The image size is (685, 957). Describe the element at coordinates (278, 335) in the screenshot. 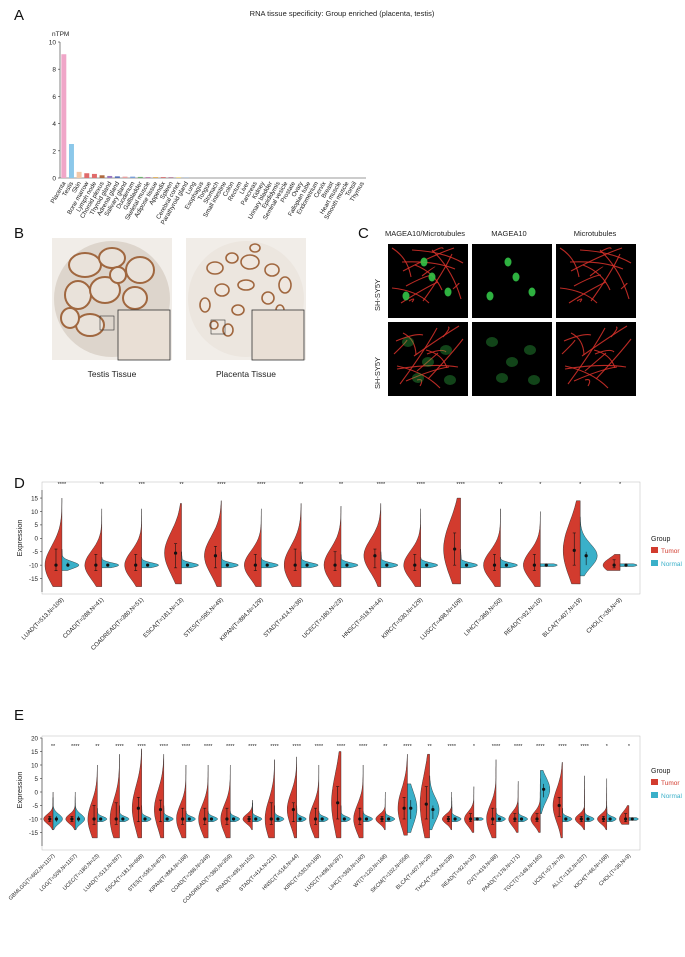

I see `placenta-inset` at that location.